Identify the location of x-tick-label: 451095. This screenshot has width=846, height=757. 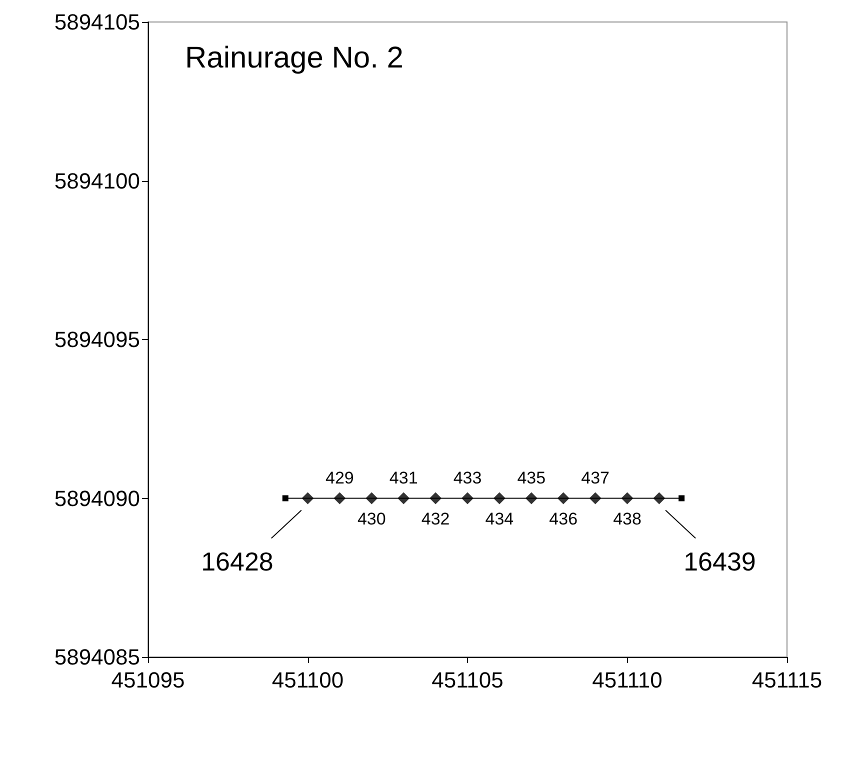
(148, 680).